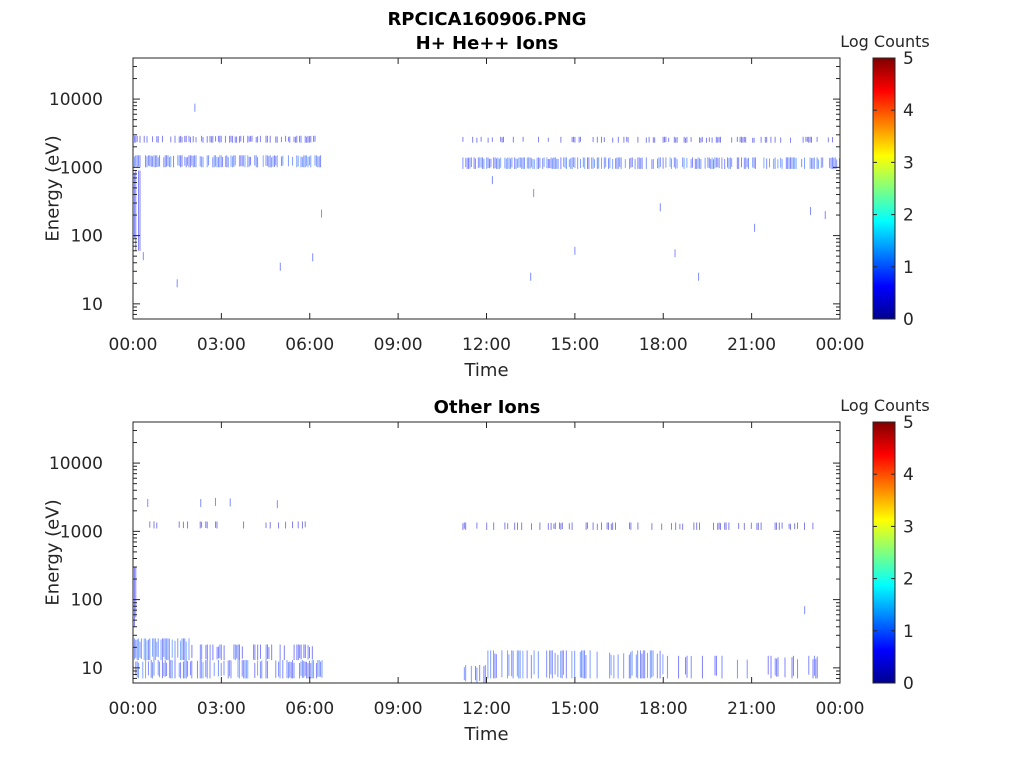 The height and width of the screenshot is (772, 1024). What do you see at coordinates (487, 43) in the screenshot?
I see `panel-title: H+ He++ Ions` at bounding box center [487, 43].